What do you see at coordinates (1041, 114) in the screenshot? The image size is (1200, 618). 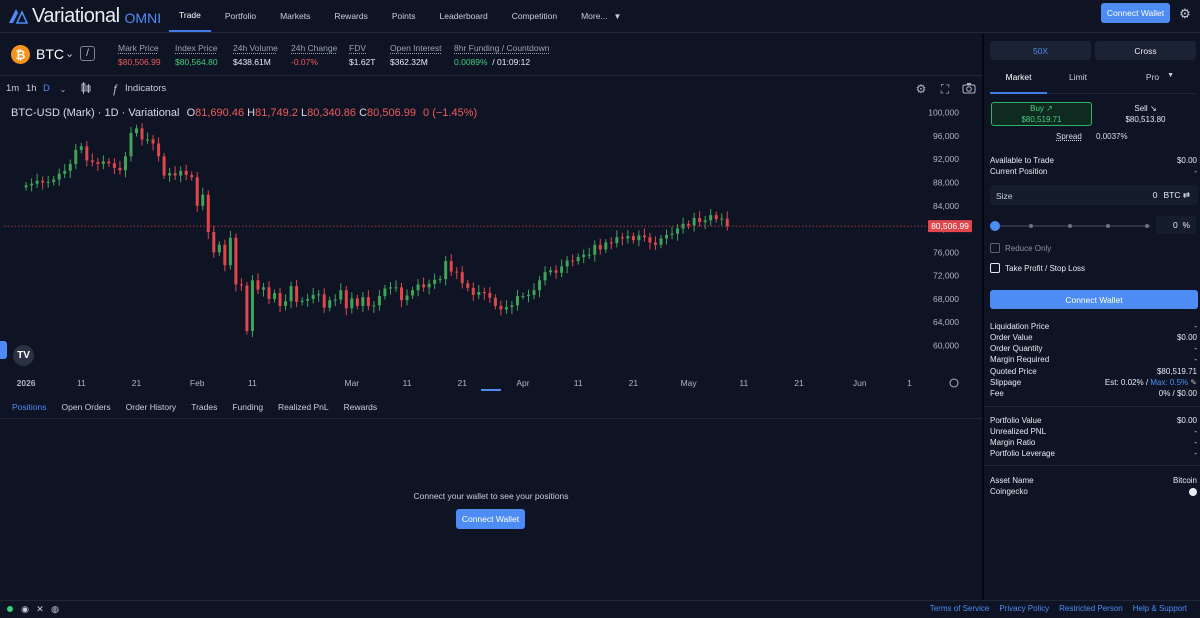 I see `buy-button: Buy ↗ $80,519.71` at bounding box center [1041, 114].